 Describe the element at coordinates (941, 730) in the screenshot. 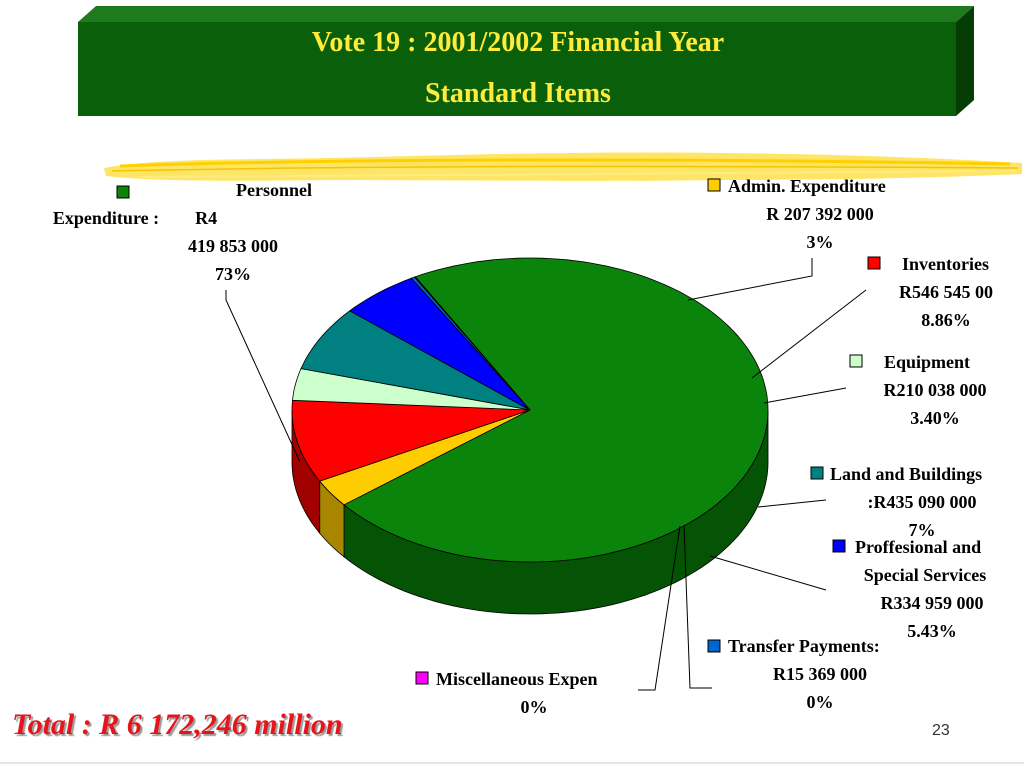

I see `page-number: 23` at that location.